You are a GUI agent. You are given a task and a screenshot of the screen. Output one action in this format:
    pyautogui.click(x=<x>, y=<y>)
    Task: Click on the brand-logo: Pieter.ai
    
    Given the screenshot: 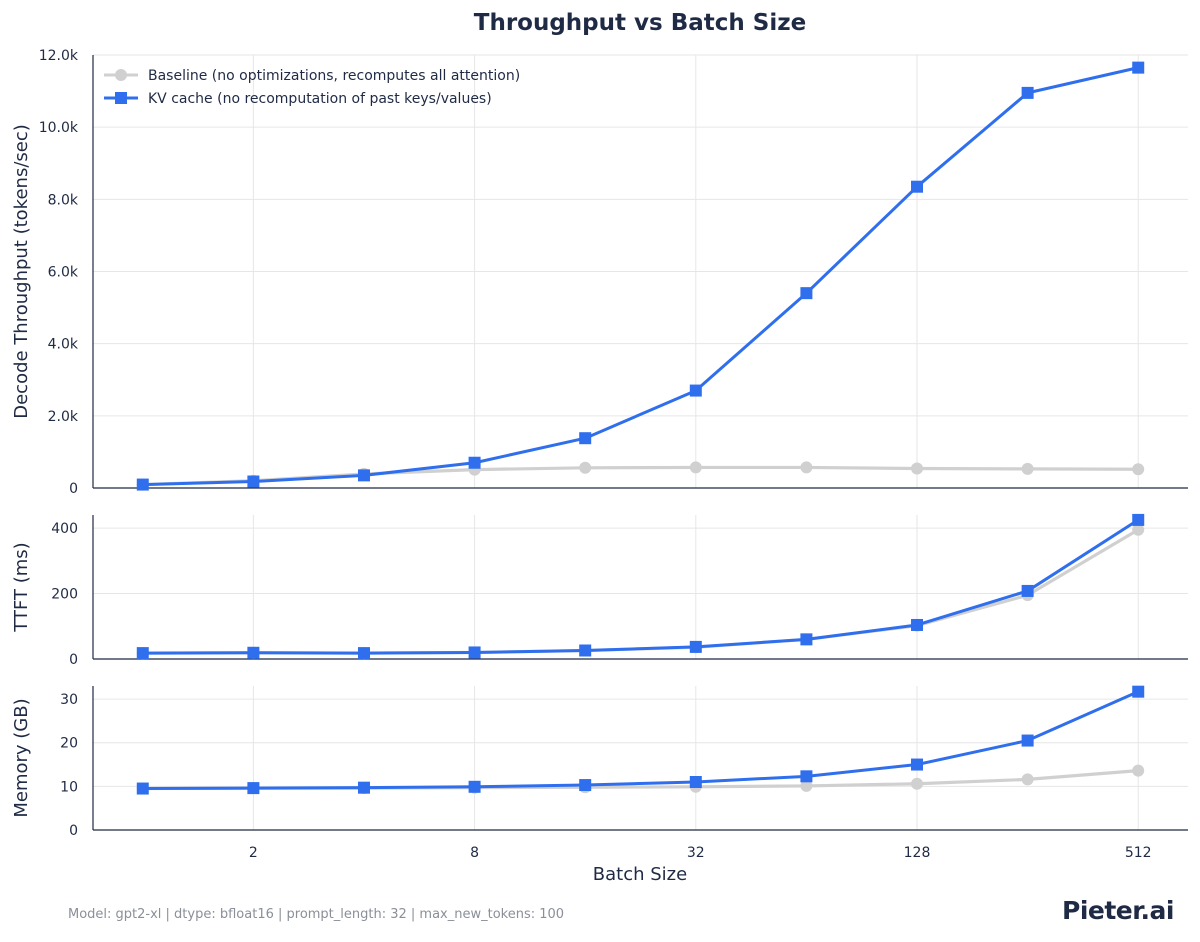 What is the action you would take?
    pyautogui.click(x=1118, y=910)
    